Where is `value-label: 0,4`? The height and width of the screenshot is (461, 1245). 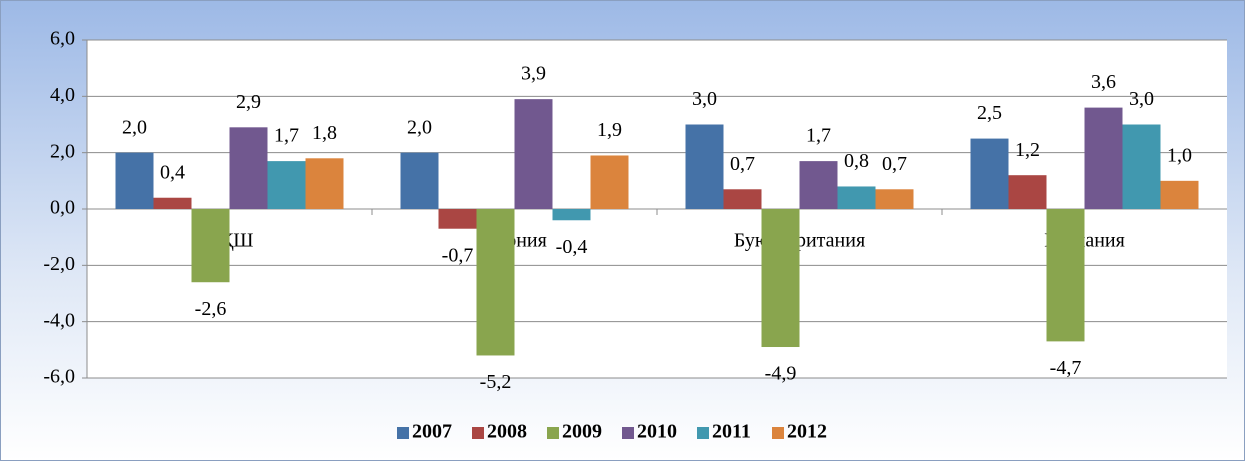 value-label: 0,4 is located at coordinates (172, 172).